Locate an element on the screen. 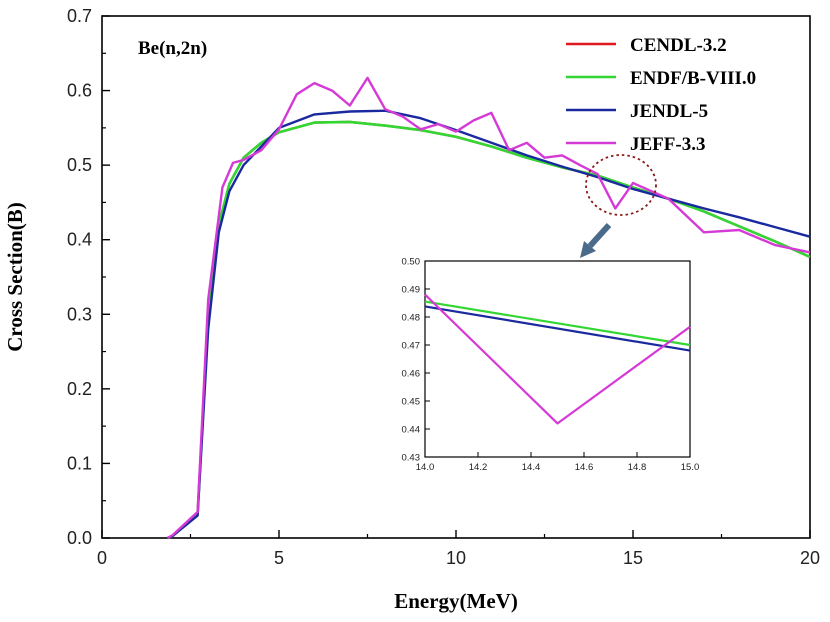 The height and width of the screenshot is (622, 830). inset-y-tick-label: 0.50 is located at coordinates (411, 262).